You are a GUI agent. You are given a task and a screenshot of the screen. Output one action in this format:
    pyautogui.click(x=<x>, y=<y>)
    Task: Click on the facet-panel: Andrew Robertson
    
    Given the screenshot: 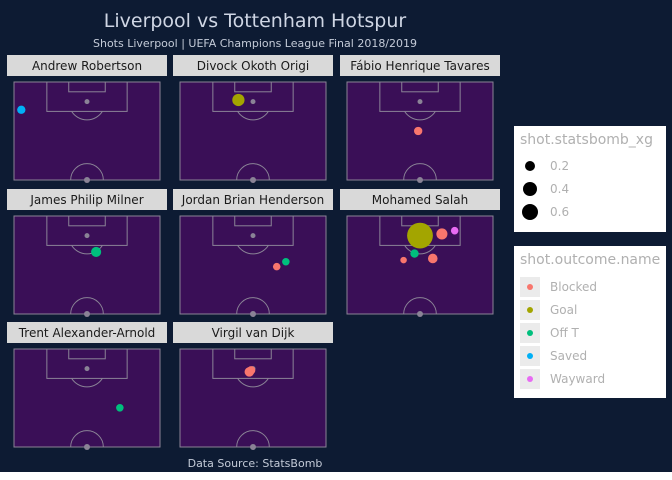 What is the action you would take?
    pyautogui.click(x=87, y=119)
    